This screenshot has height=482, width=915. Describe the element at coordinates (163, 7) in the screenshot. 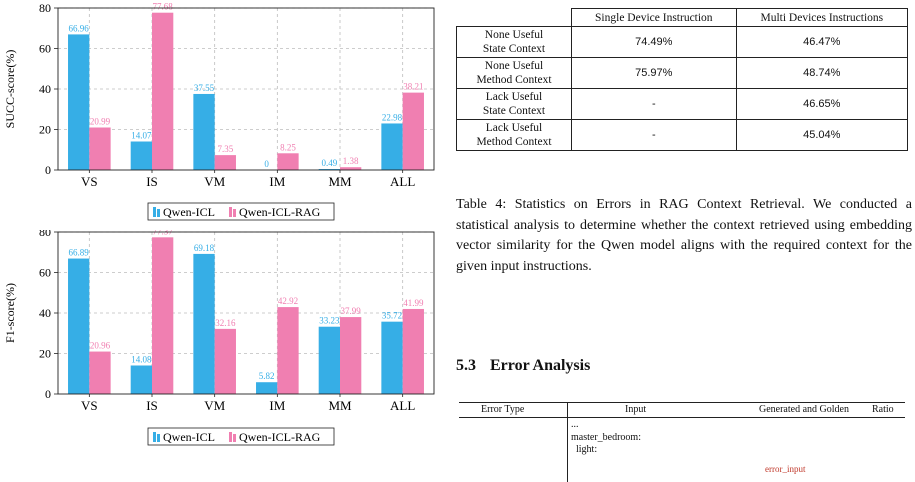

I see `data-label: 77.68` at that location.